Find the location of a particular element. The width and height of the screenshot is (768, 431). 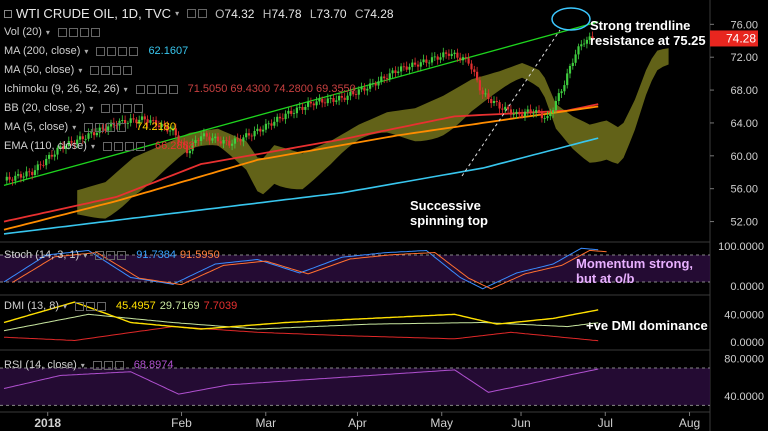

stoch-legend: Stoch (14, 3, 1) ▾ 91.7384 91.5950 is located at coordinates (112, 255).